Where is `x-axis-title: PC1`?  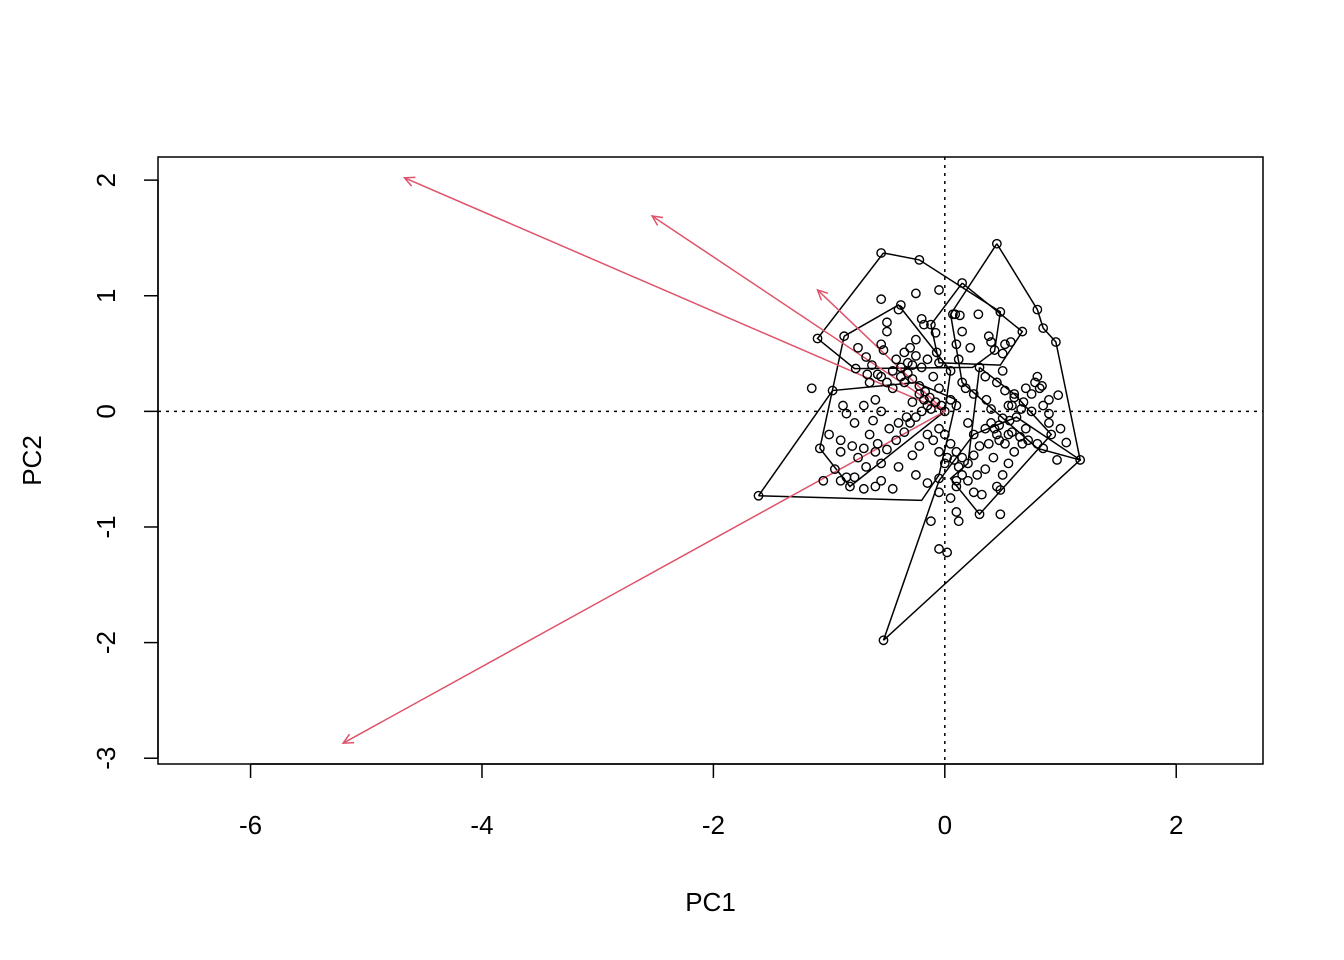 x-axis-title: PC1 is located at coordinates (710, 902).